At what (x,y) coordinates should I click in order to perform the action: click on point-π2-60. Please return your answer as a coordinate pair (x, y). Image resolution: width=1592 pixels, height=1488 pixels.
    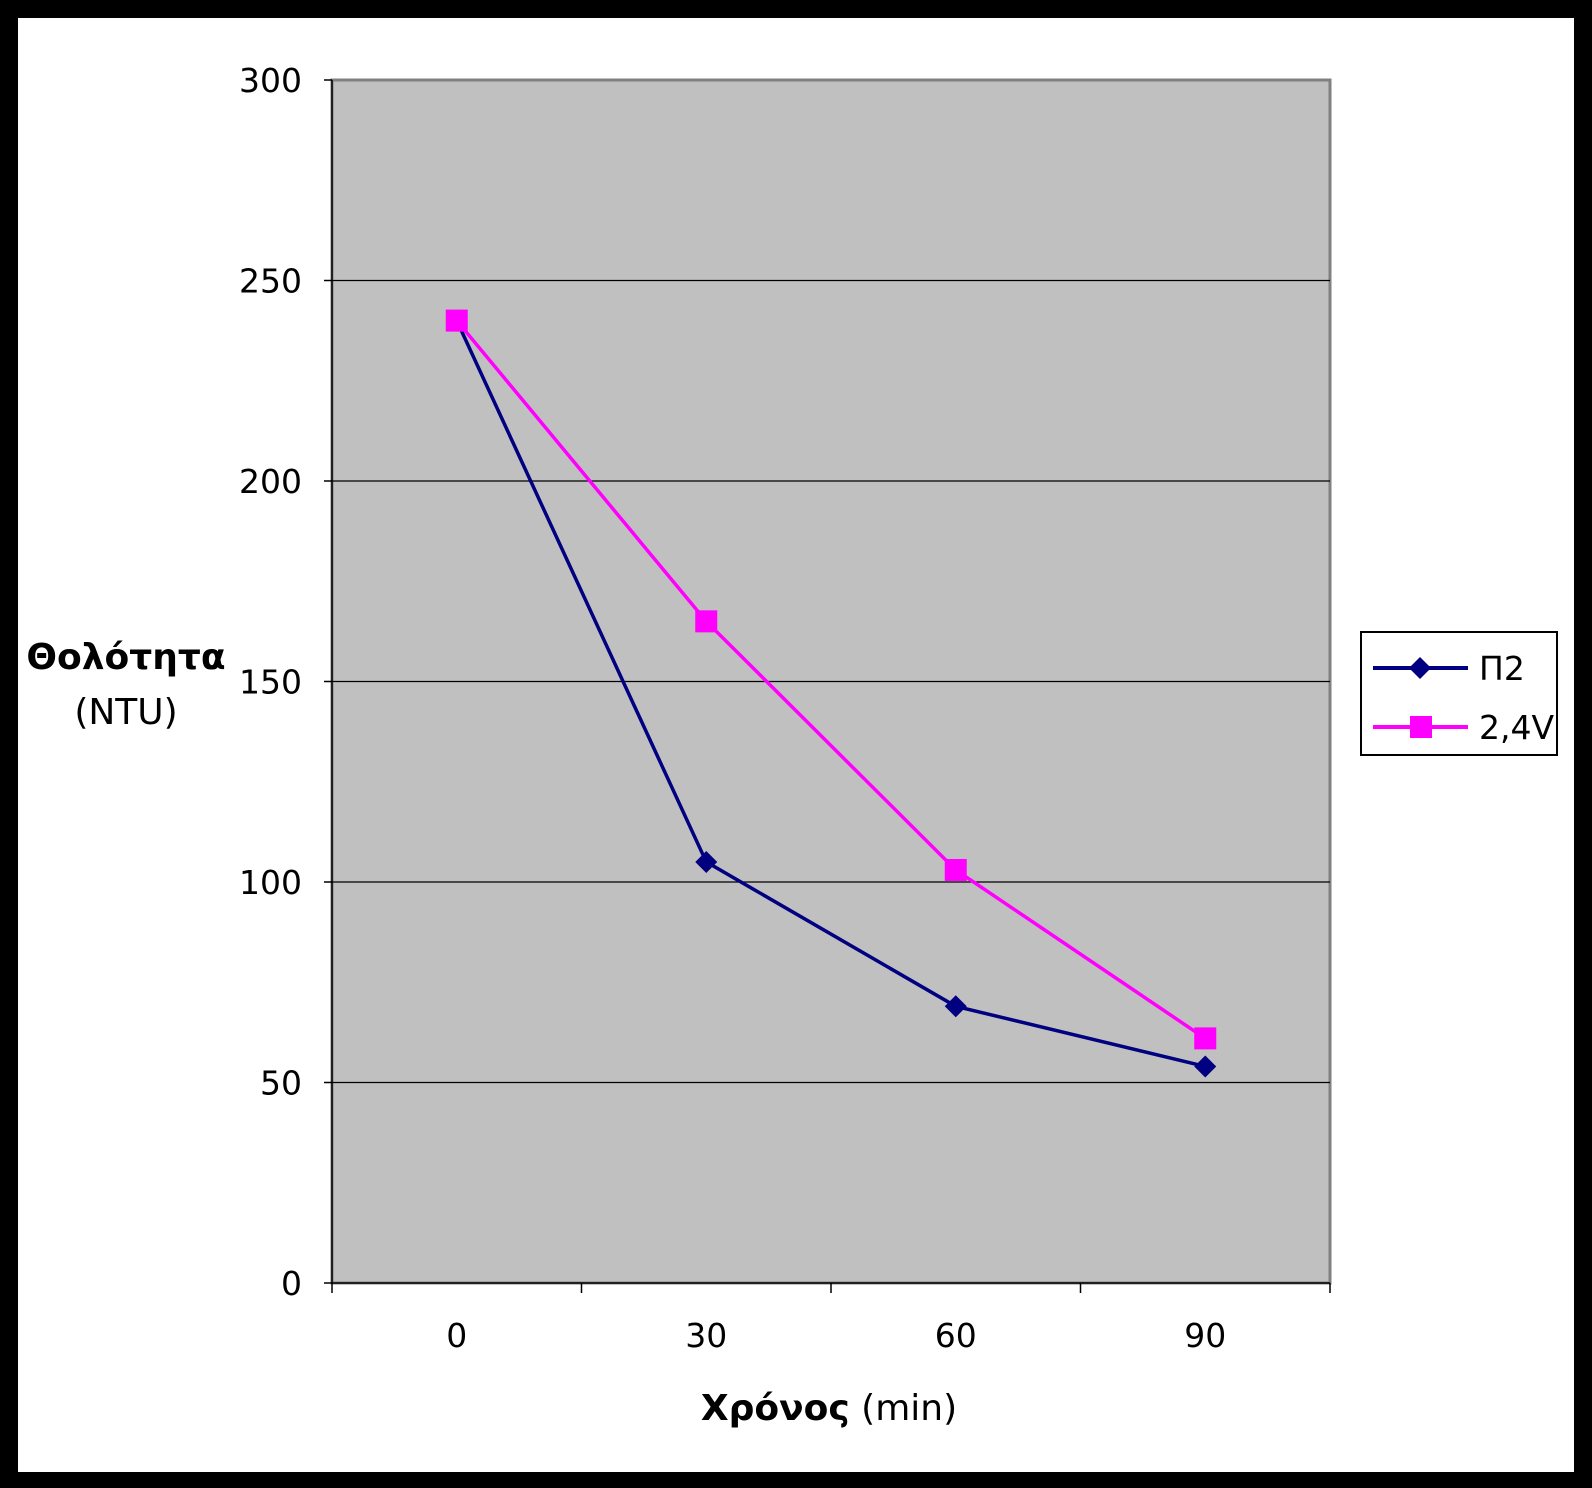
    Looking at the image, I should click on (955, 1006).